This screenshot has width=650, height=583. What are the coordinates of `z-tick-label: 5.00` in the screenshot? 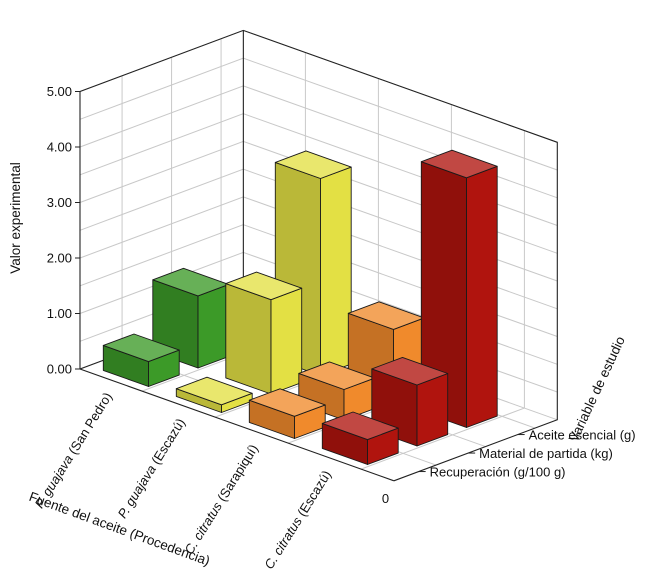 It's located at (59, 91).